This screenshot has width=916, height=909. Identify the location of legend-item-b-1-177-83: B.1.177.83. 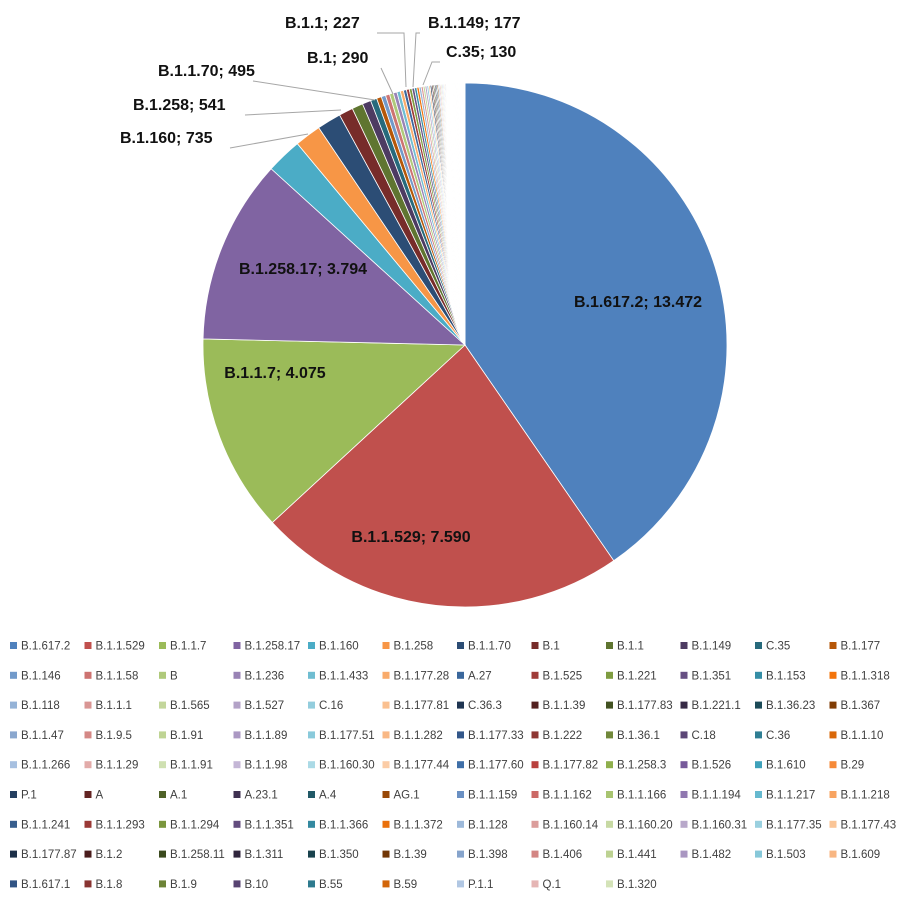
(639, 706).